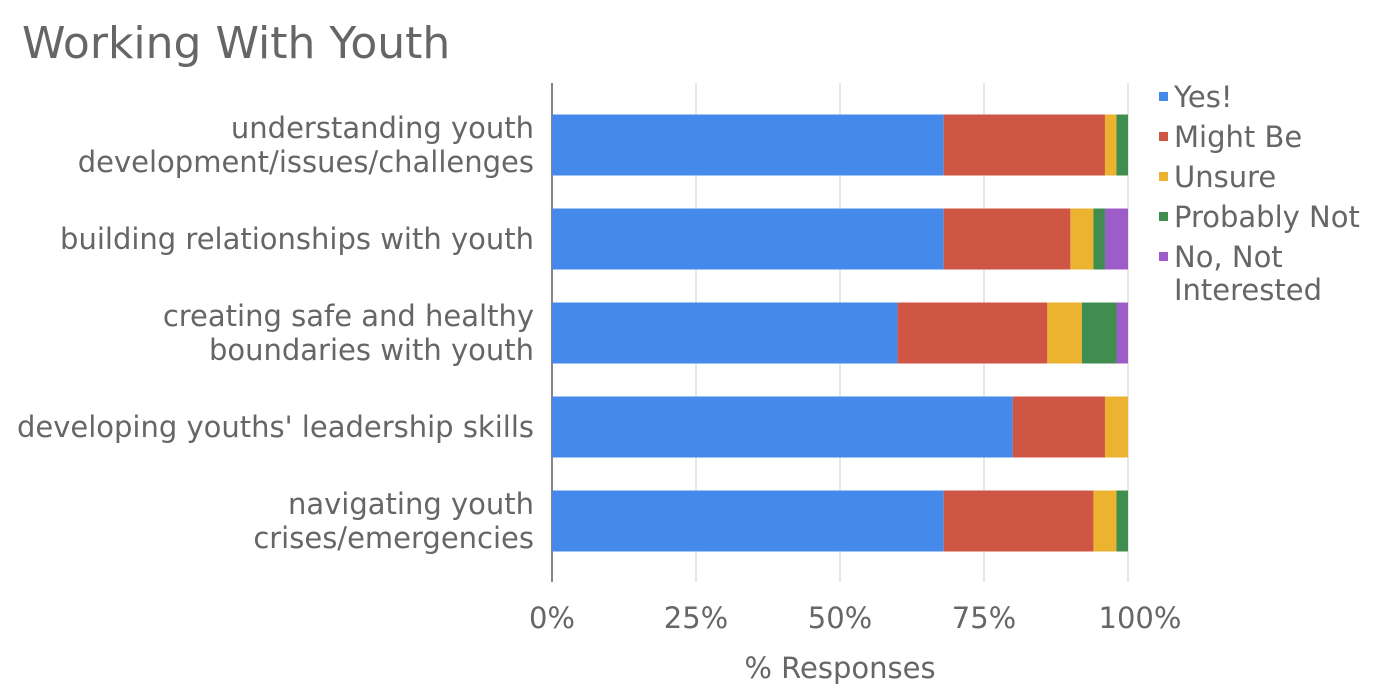 The width and height of the screenshot is (1382, 694). What do you see at coordinates (275, 427) in the screenshot?
I see `category-label: developing youths' leadership skills` at bounding box center [275, 427].